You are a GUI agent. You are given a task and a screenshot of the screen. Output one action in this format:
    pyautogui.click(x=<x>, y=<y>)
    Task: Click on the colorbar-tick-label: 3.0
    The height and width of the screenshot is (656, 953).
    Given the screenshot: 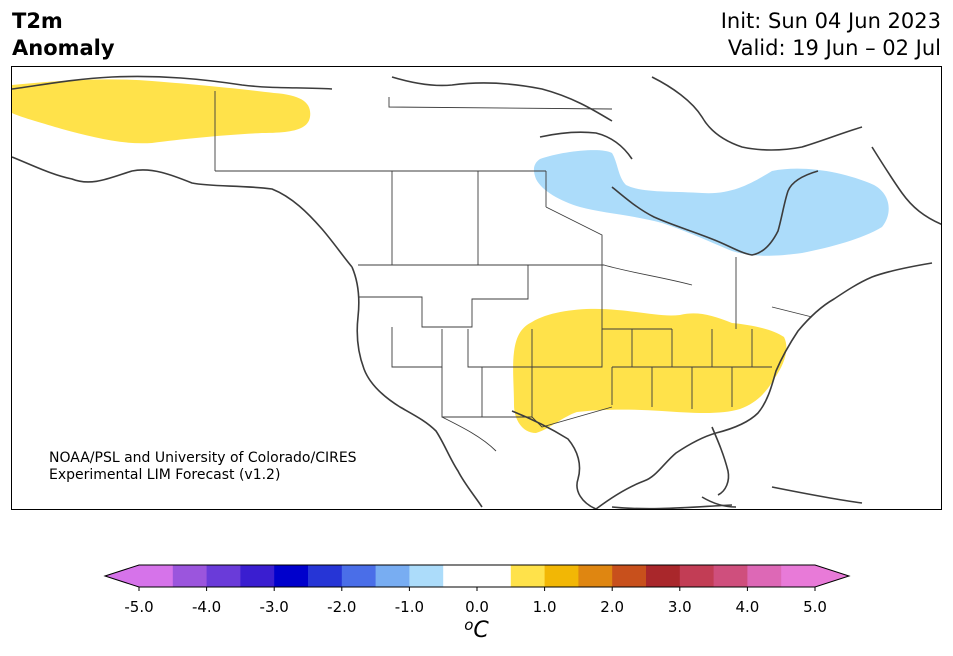 What is the action you would take?
    pyautogui.click(x=679, y=607)
    